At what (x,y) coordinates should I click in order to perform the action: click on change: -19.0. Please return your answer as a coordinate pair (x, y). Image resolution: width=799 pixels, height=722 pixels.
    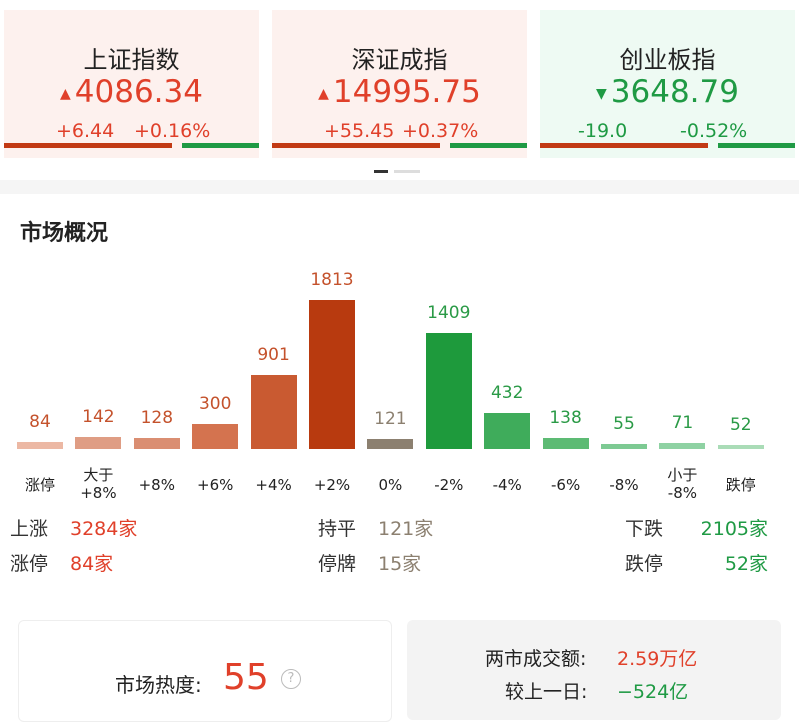
    Looking at the image, I should click on (603, 131).